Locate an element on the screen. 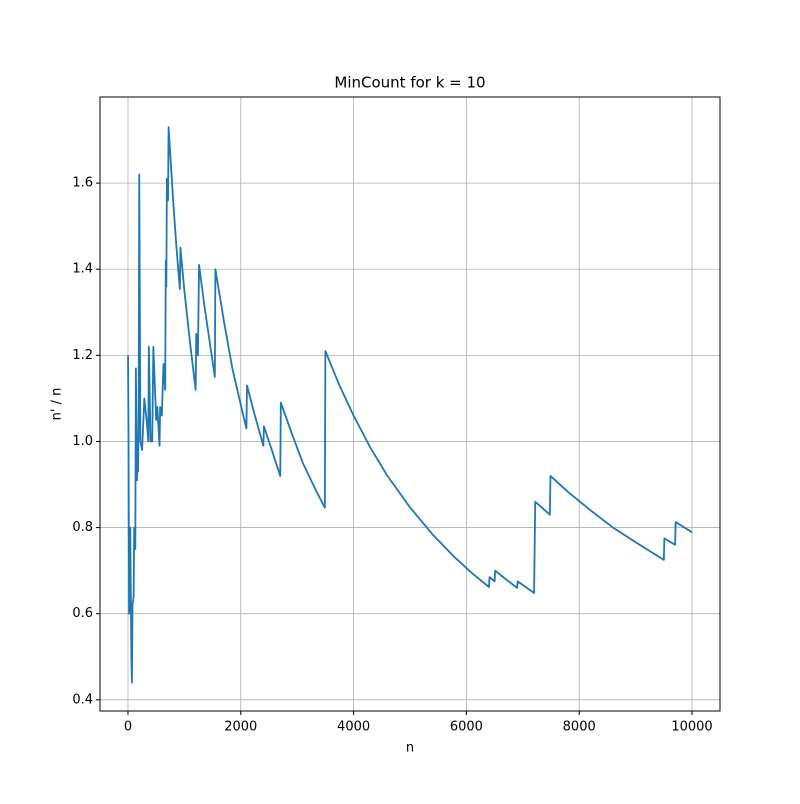 This screenshot has height=804, width=800. y-tick-label: 1.0 is located at coordinates (82, 441).